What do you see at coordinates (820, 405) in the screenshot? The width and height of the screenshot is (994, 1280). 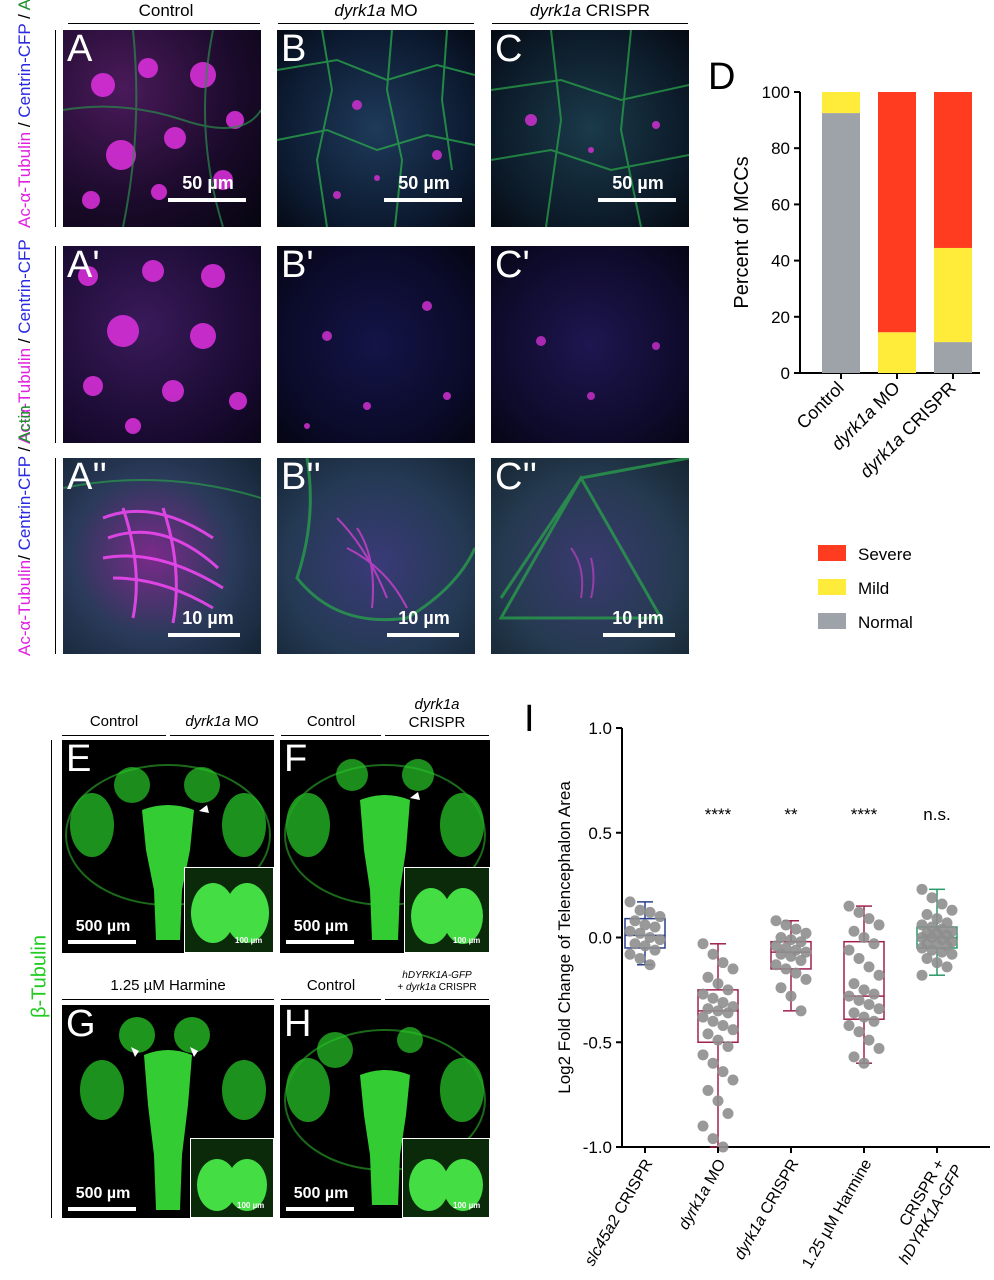 I see `x-tick-label: Control` at bounding box center [820, 405].